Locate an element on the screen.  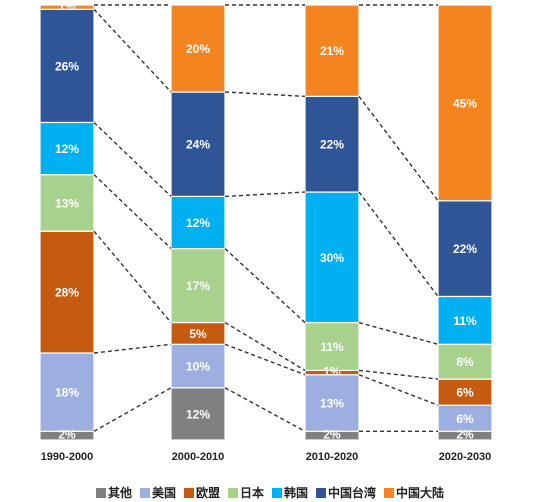
legend-item: 日本 is located at coordinates (245, 492).